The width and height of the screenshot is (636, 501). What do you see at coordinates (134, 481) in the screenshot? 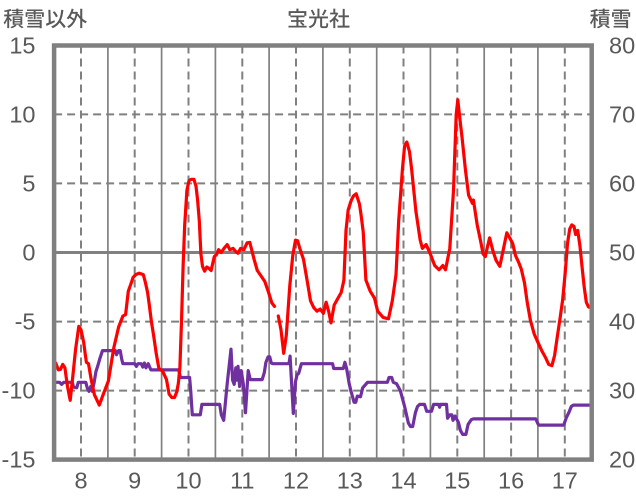
I see `svg-text: 9` at bounding box center [134, 481].